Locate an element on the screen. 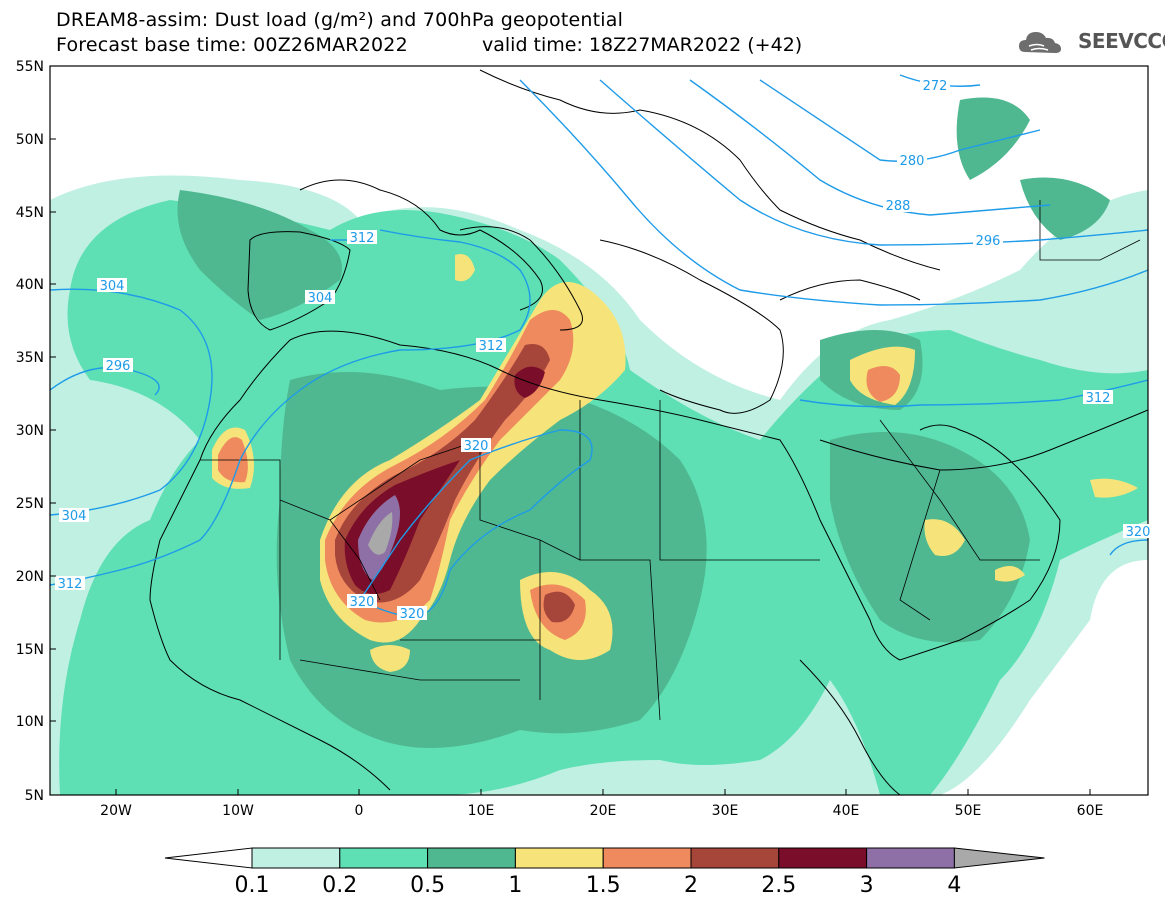  lat-label: 45N is located at coordinates (30, 213).